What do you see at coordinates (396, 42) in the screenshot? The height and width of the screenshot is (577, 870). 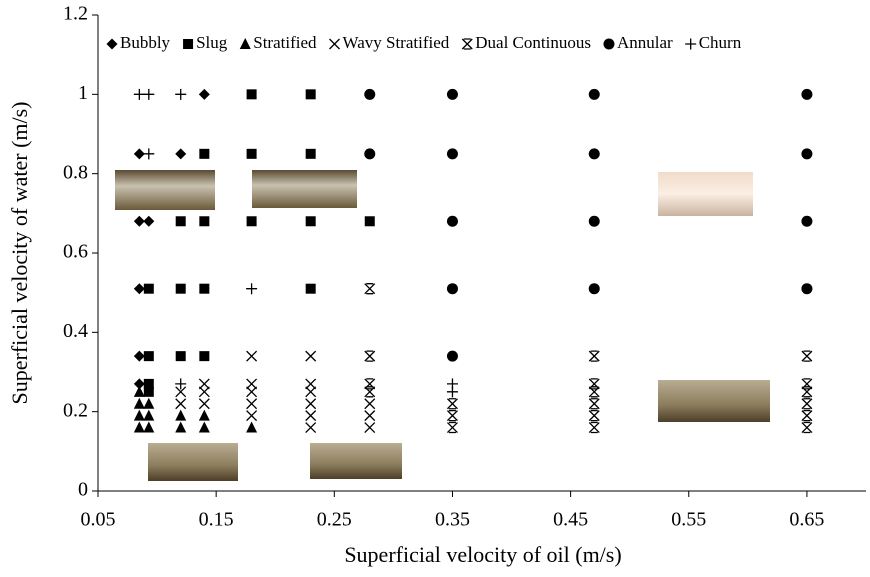 I see `legend-label: Wavy Stratified` at bounding box center [396, 42].